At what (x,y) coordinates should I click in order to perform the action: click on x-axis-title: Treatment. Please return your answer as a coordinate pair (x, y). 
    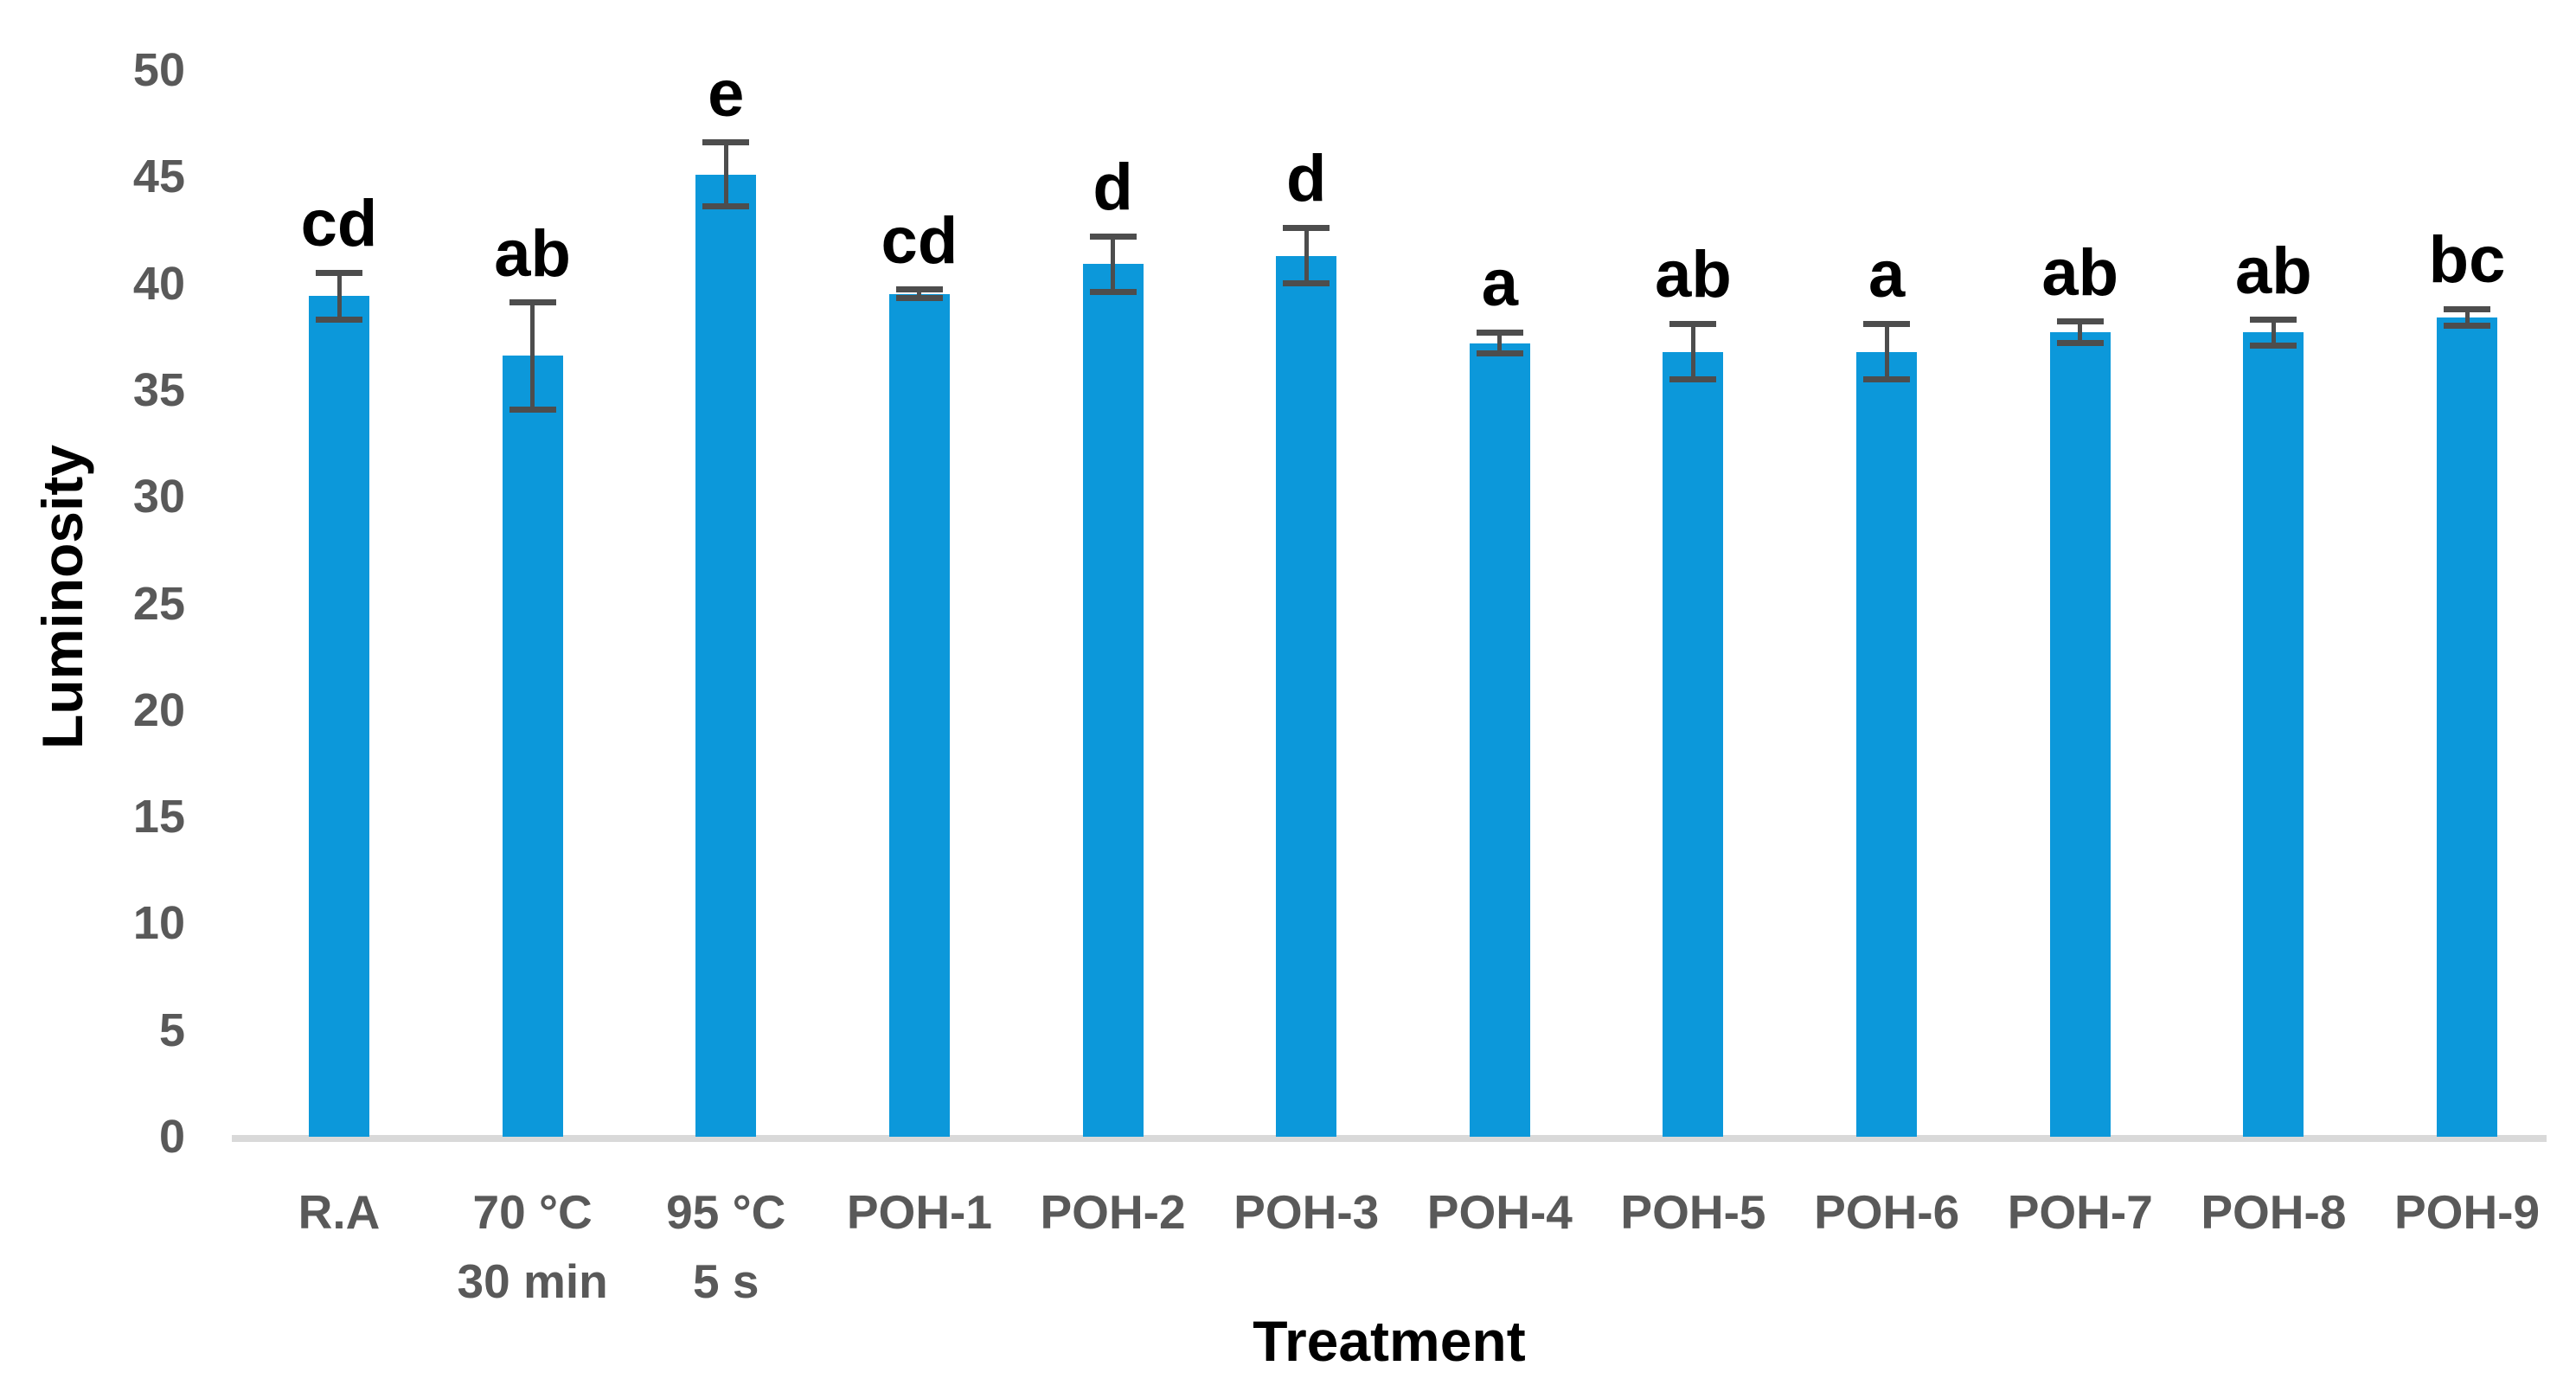
    Looking at the image, I should click on (1389, 1341).